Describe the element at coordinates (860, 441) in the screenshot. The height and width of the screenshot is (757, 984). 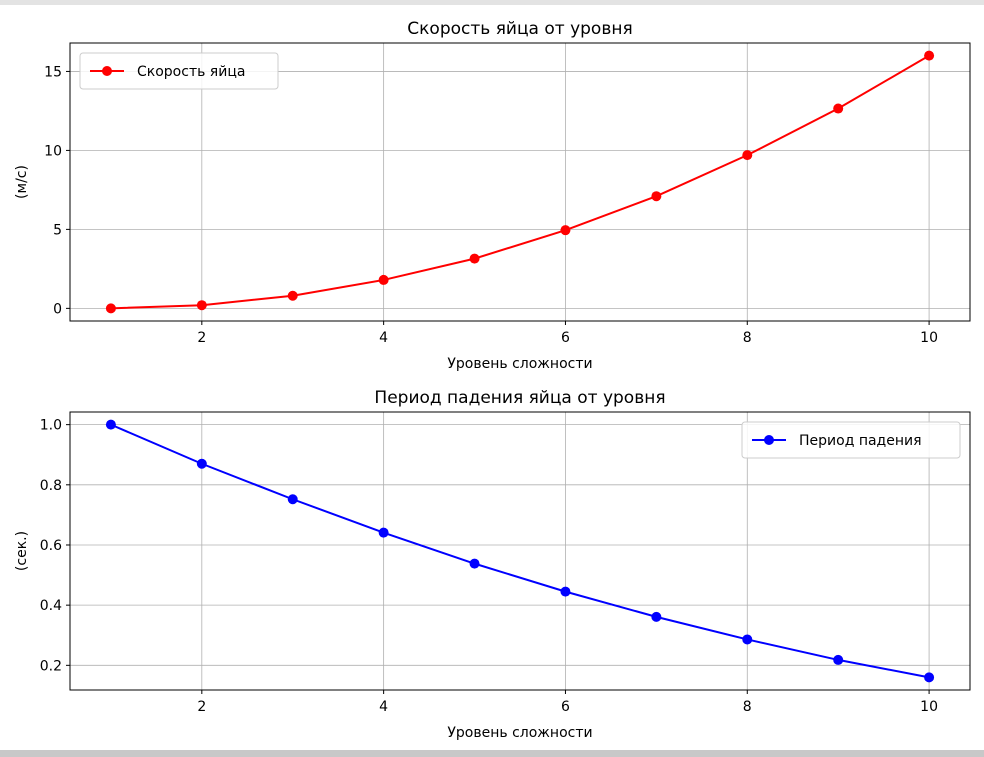
I see `legend-label: Период падения` at that location.